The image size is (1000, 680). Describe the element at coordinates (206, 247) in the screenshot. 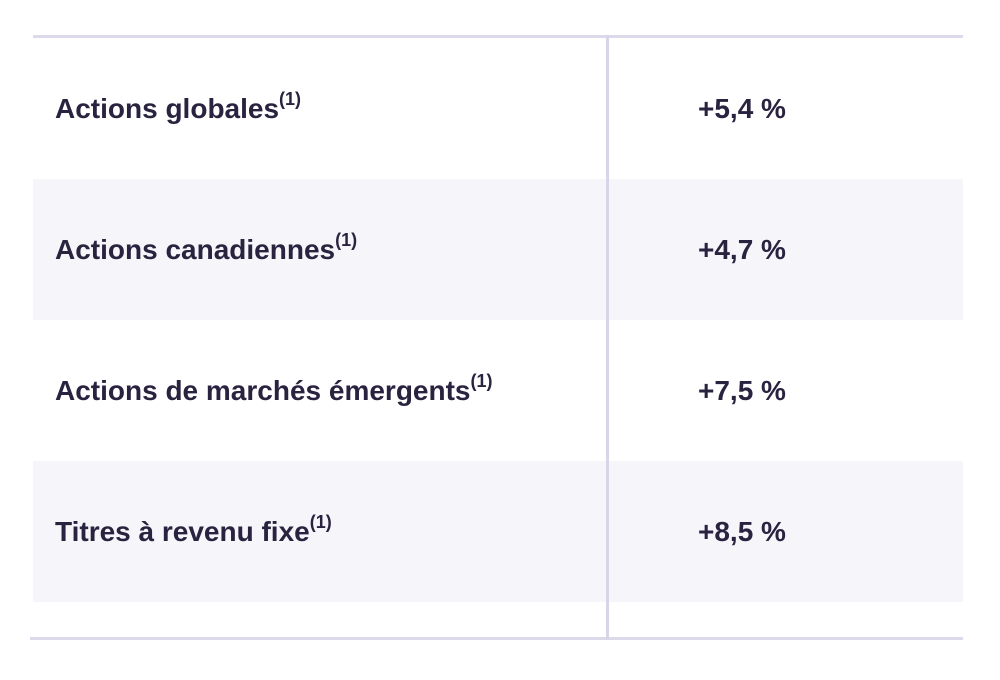

I see `asset-class-label: Actions canadiennes(1)` at that location.